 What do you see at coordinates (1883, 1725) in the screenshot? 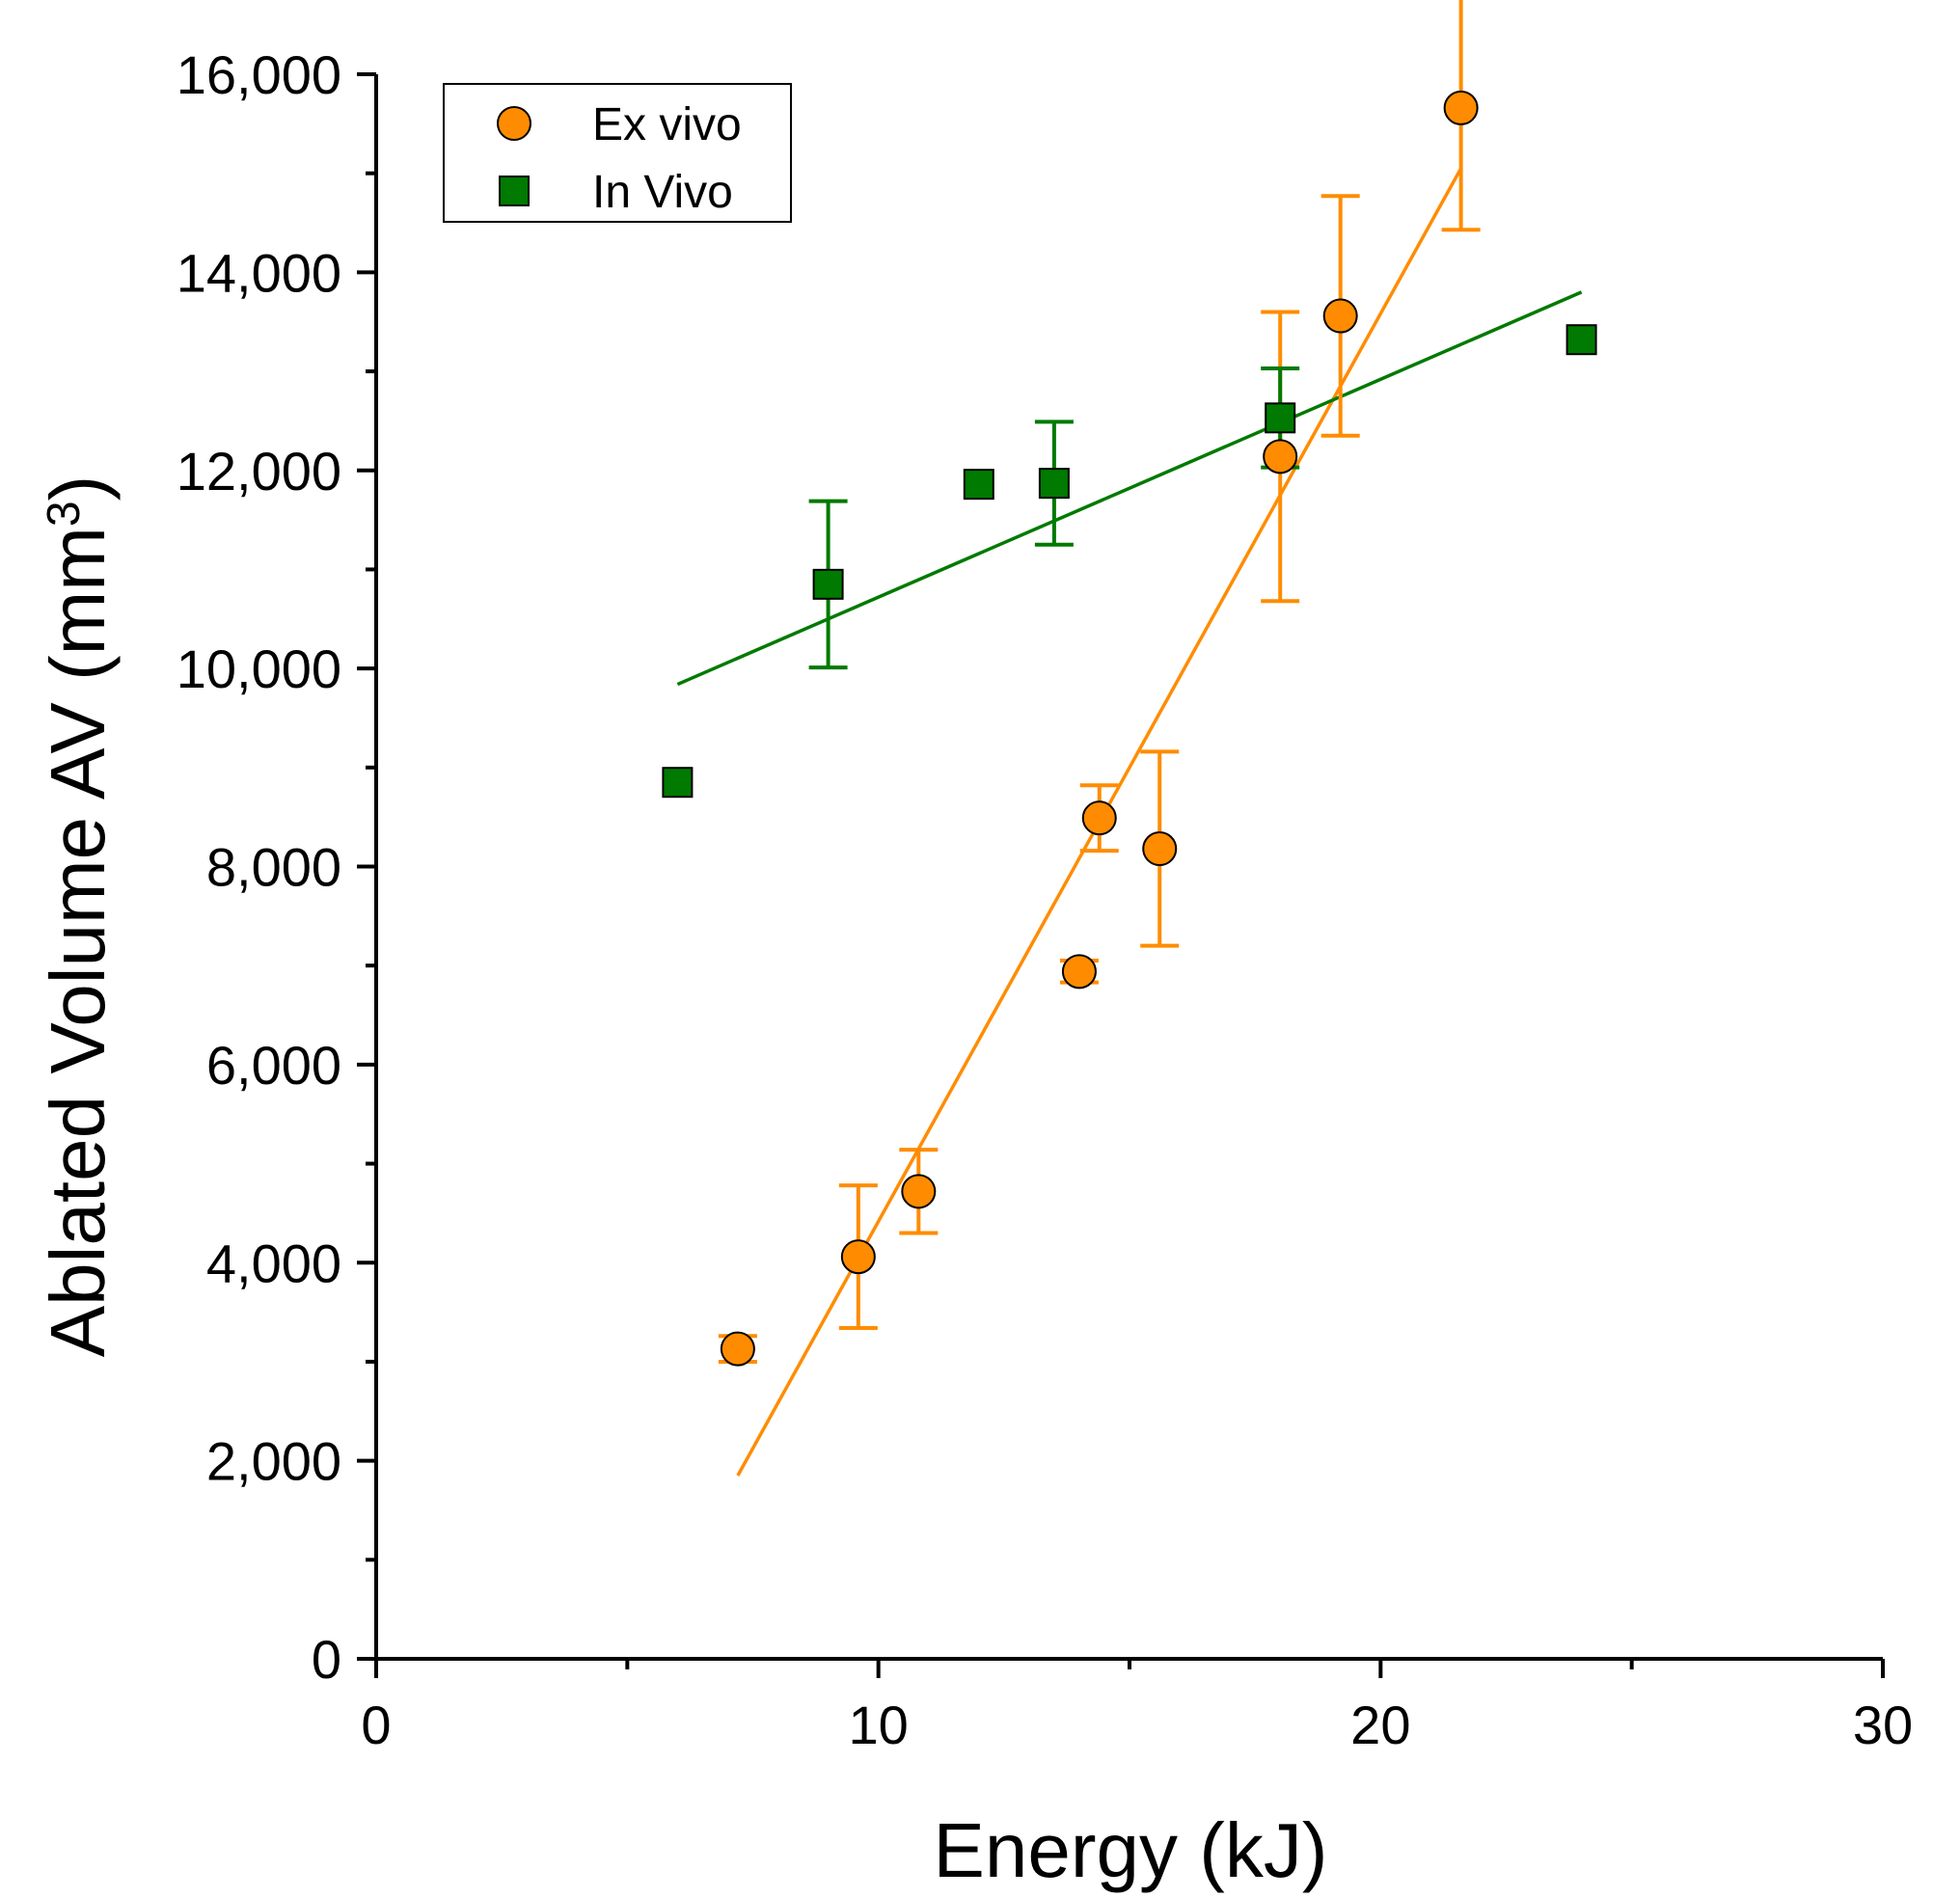
I see `x-tick-label: 30` at bounding box center [1883, 1725].